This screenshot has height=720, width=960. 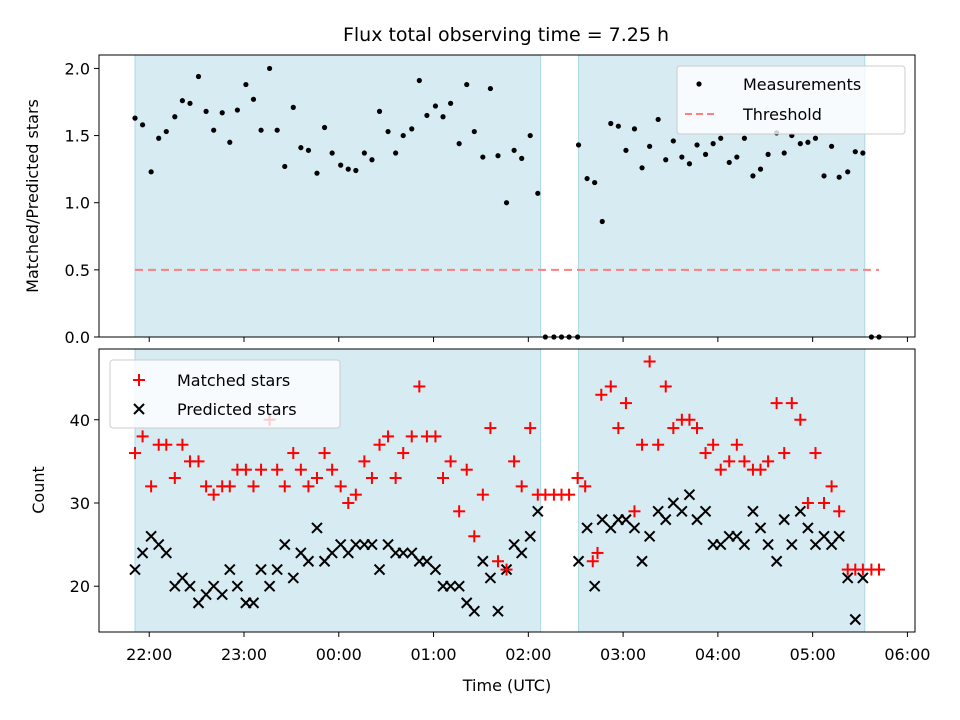 What do you see at coordinates (506, 685) in the screenshot?
I see `x-axis-label: Time (UTC)` at bounding box center [506, 685].